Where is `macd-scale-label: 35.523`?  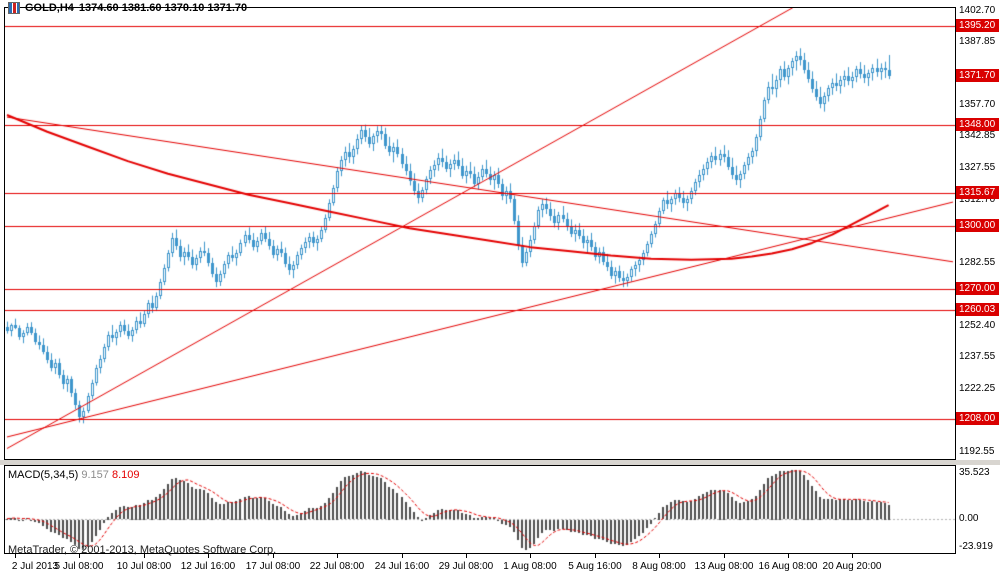
macd-scale-label: 35.523 is located at coordinates (974, 472).